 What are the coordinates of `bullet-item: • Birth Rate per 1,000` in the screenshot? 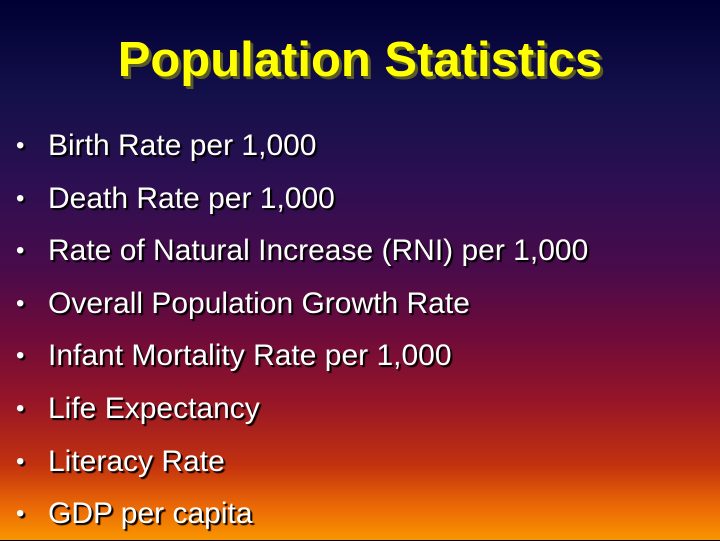 It's located at (360, 146).